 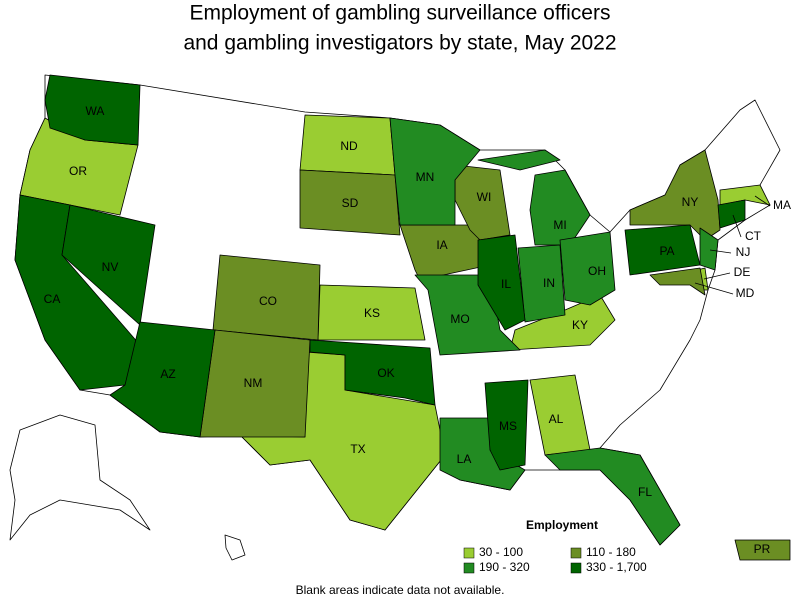 I want to click on state-label: ND, so click(x=349, y=146).